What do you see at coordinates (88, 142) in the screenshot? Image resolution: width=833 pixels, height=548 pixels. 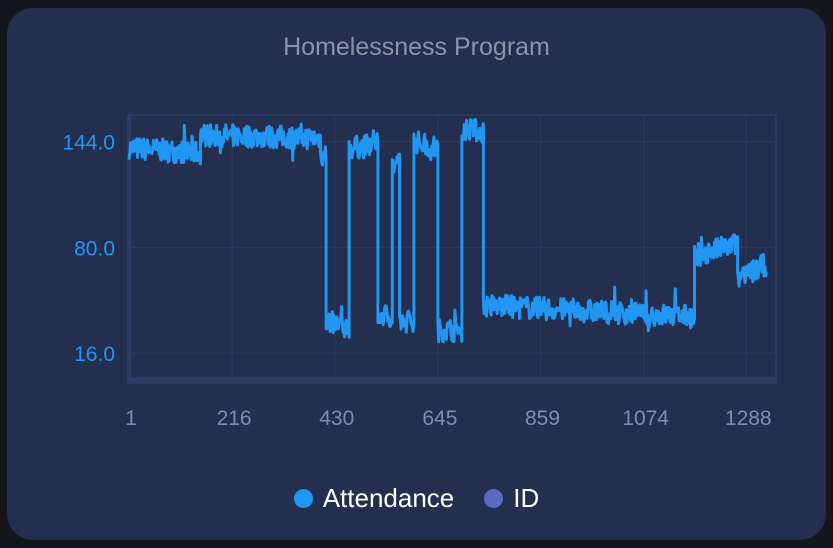 I see `y-tick-label: 144.0` at bounding box center [88, 142].